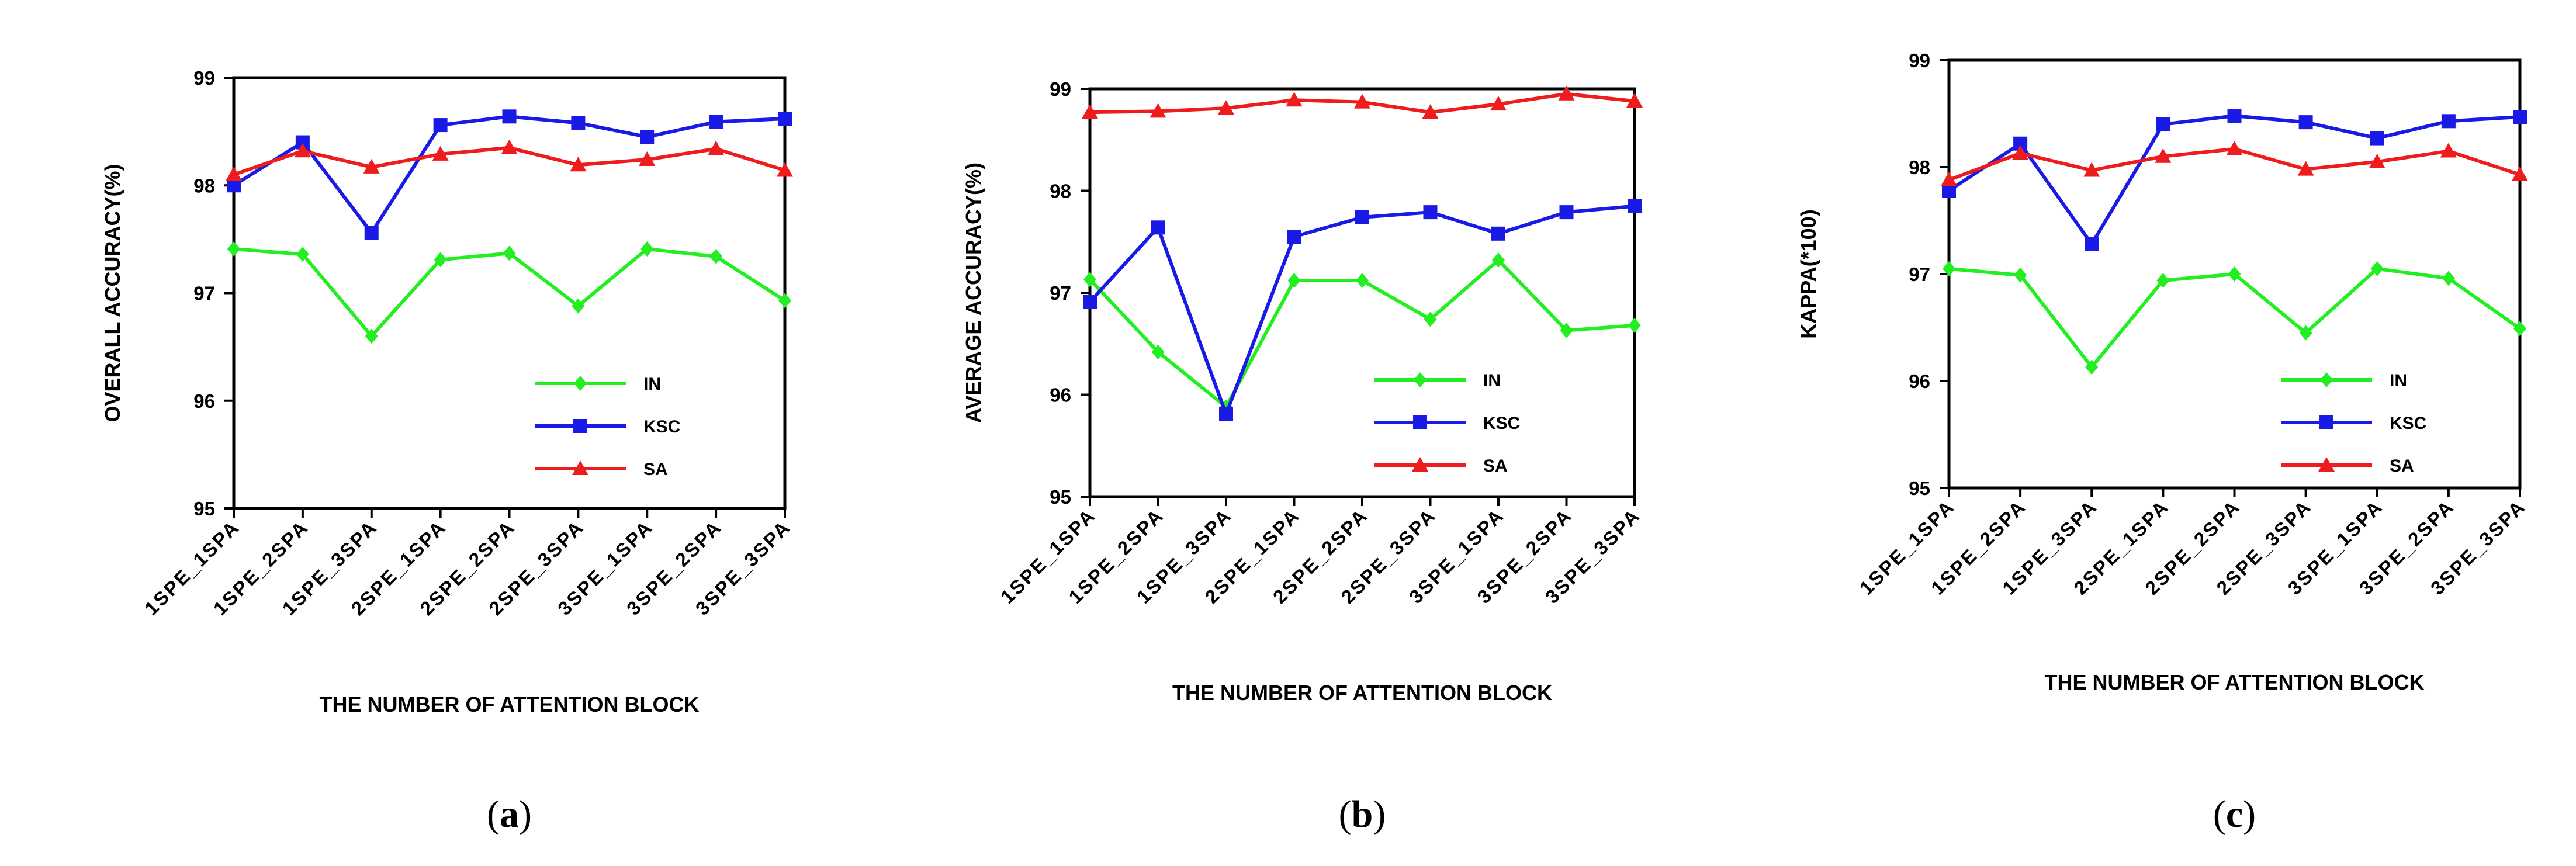  What do you see at coordinates (1362, 814) in the screenshot?
I see `panel-label: (b)` at bounding box center [1362, 814].